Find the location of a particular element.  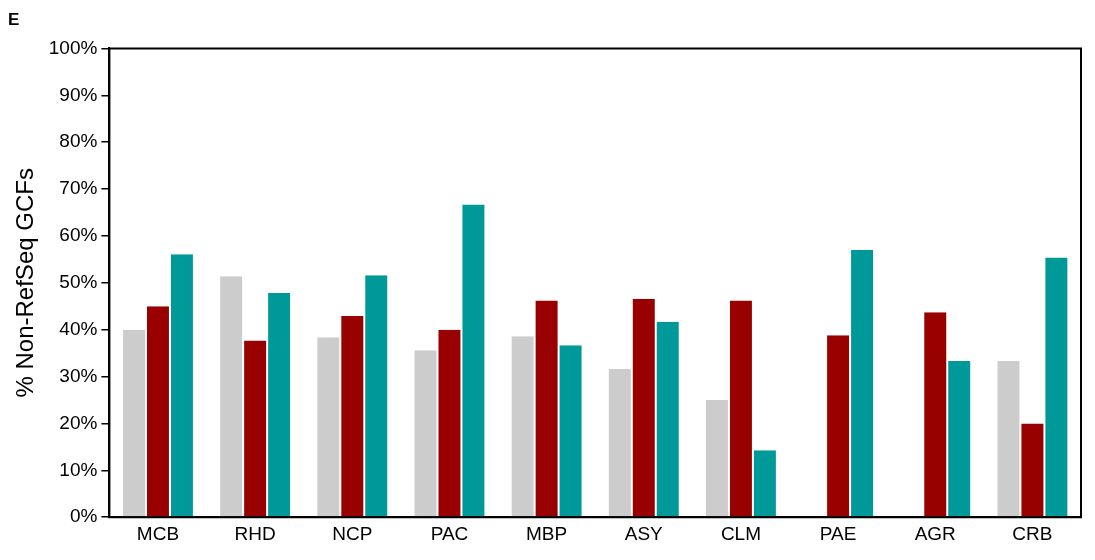

x-tick-label: PAC is located at coordinates (449, 533).